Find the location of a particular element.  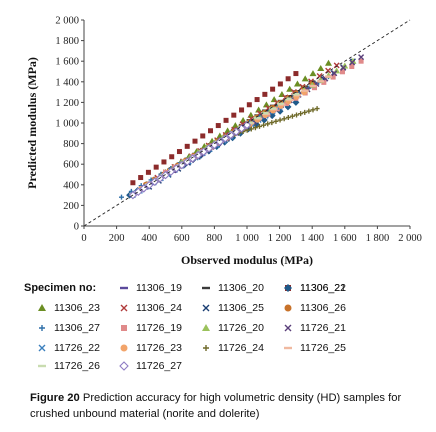

legend-label: 11726_26 is located at coordinates (77, 366).